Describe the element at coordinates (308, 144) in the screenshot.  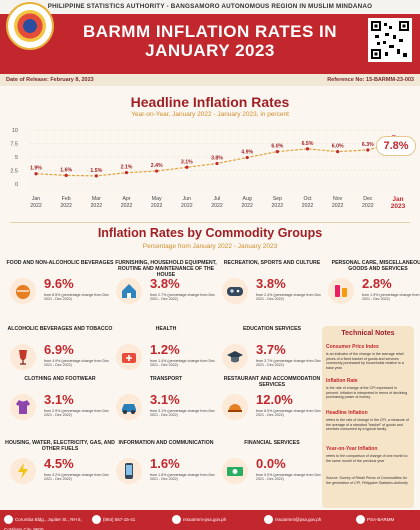
I see `data-label: 6.5%` at that location.